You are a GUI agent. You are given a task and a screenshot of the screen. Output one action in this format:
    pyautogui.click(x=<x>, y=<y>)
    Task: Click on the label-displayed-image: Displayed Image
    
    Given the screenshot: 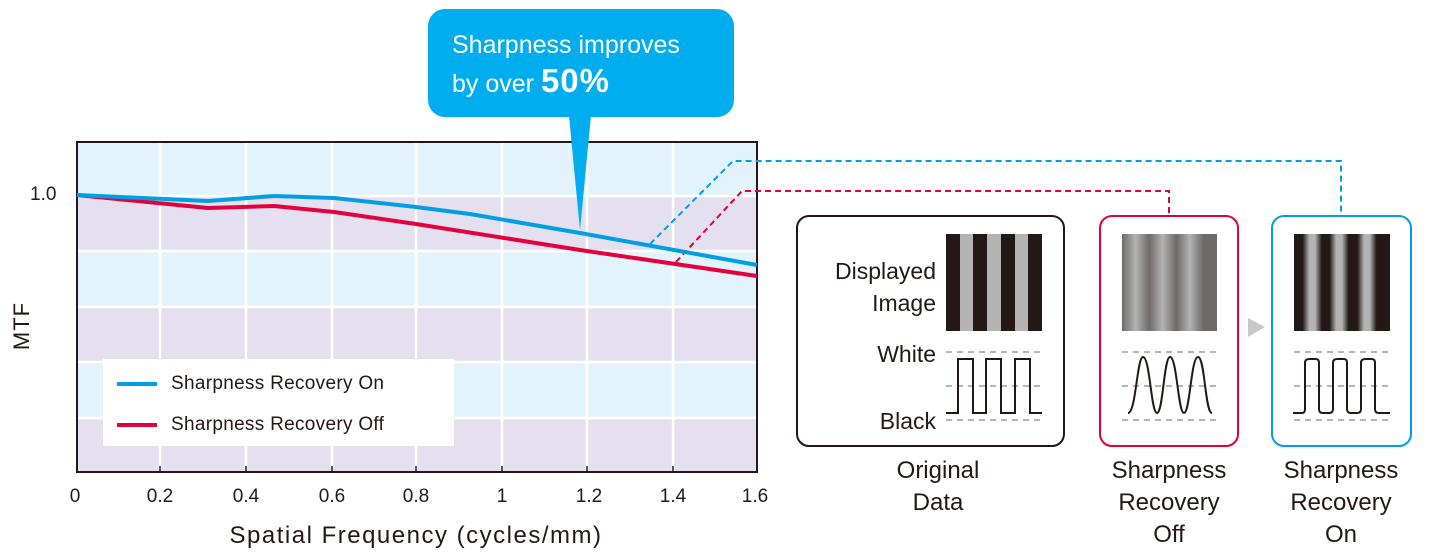 What is the action you would take?
    pyautogui.click(x=885, y=287)
    